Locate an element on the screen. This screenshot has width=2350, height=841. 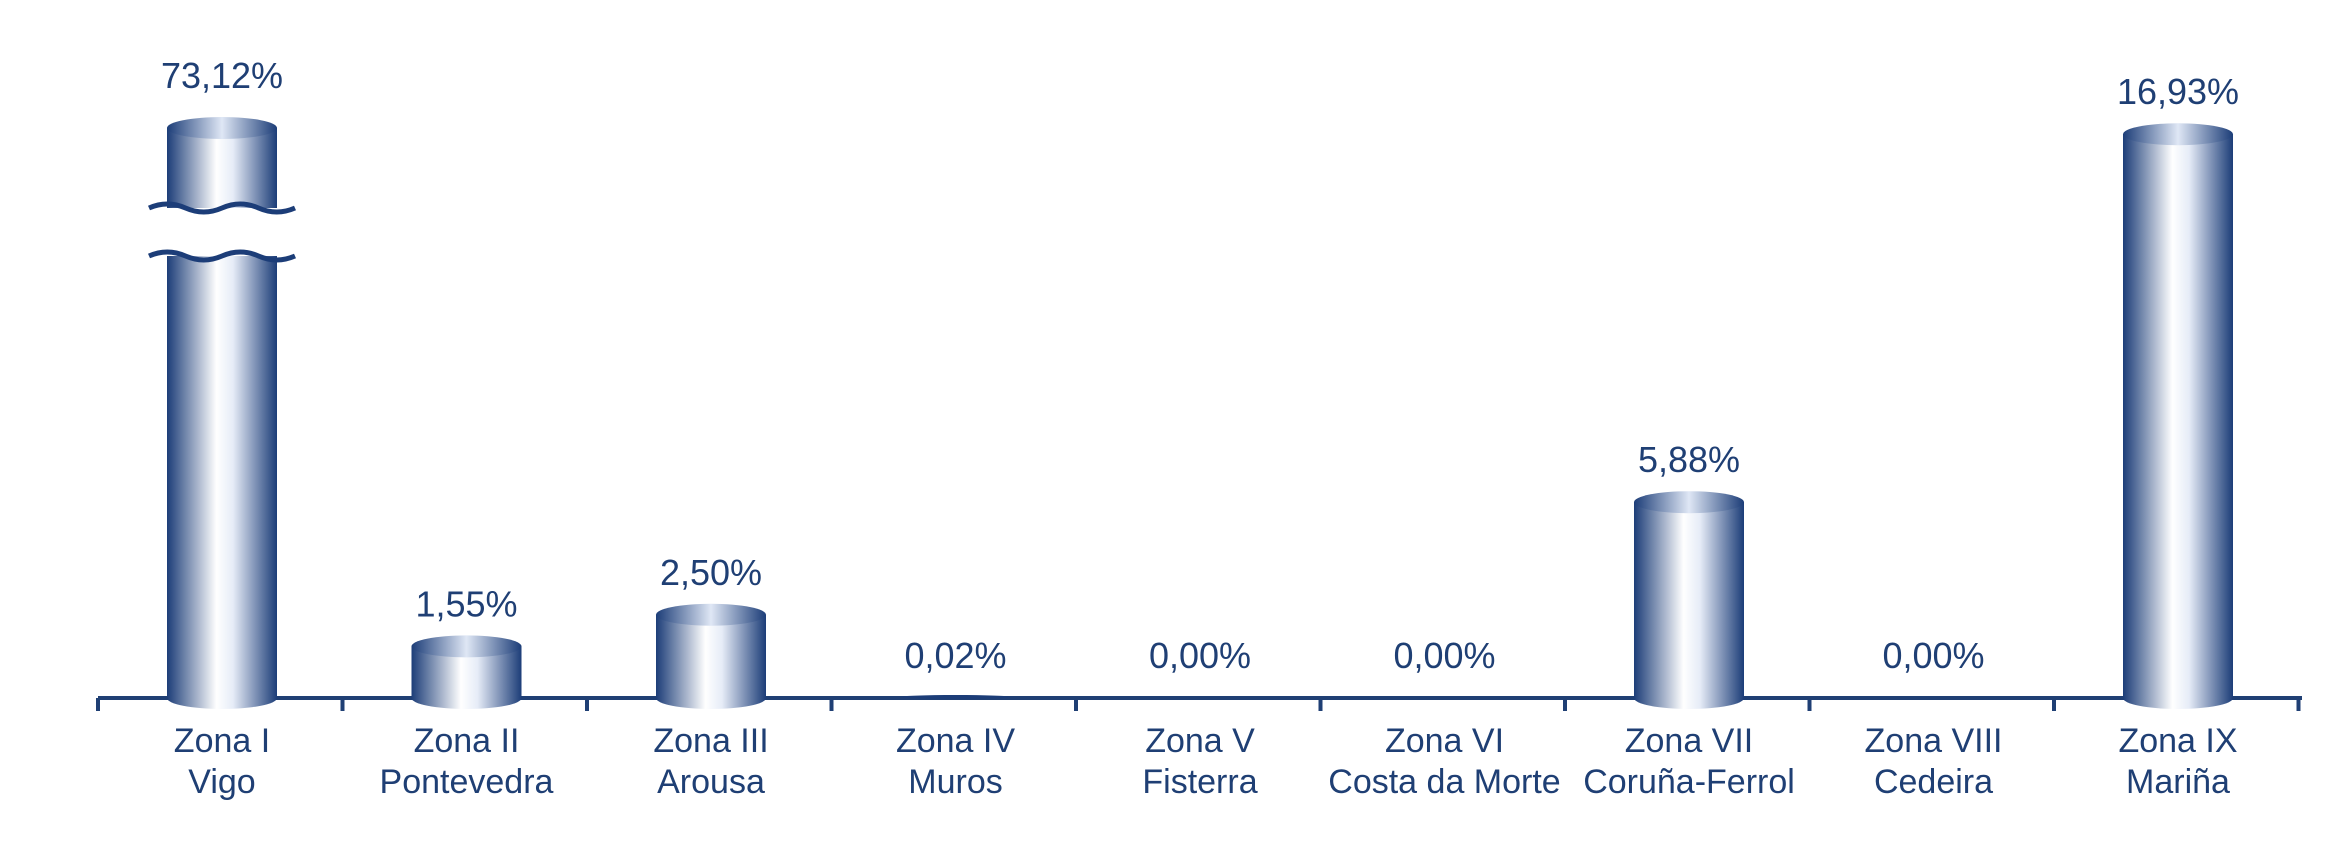
x-tick-label: Zona IX is located at coordinates (2177, 741).